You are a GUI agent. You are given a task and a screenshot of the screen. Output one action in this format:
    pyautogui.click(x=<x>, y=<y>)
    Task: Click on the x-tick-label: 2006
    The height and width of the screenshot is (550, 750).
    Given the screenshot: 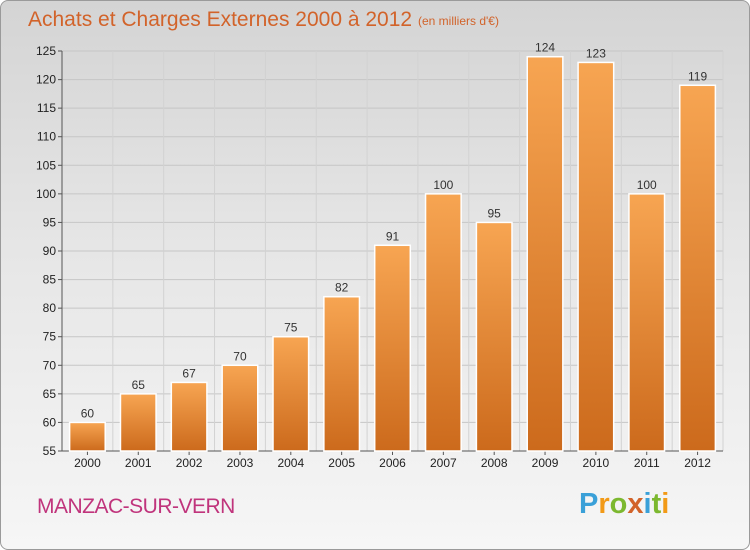 What is the action you would take?
    pyautogui.click(x=392, y=463)
    